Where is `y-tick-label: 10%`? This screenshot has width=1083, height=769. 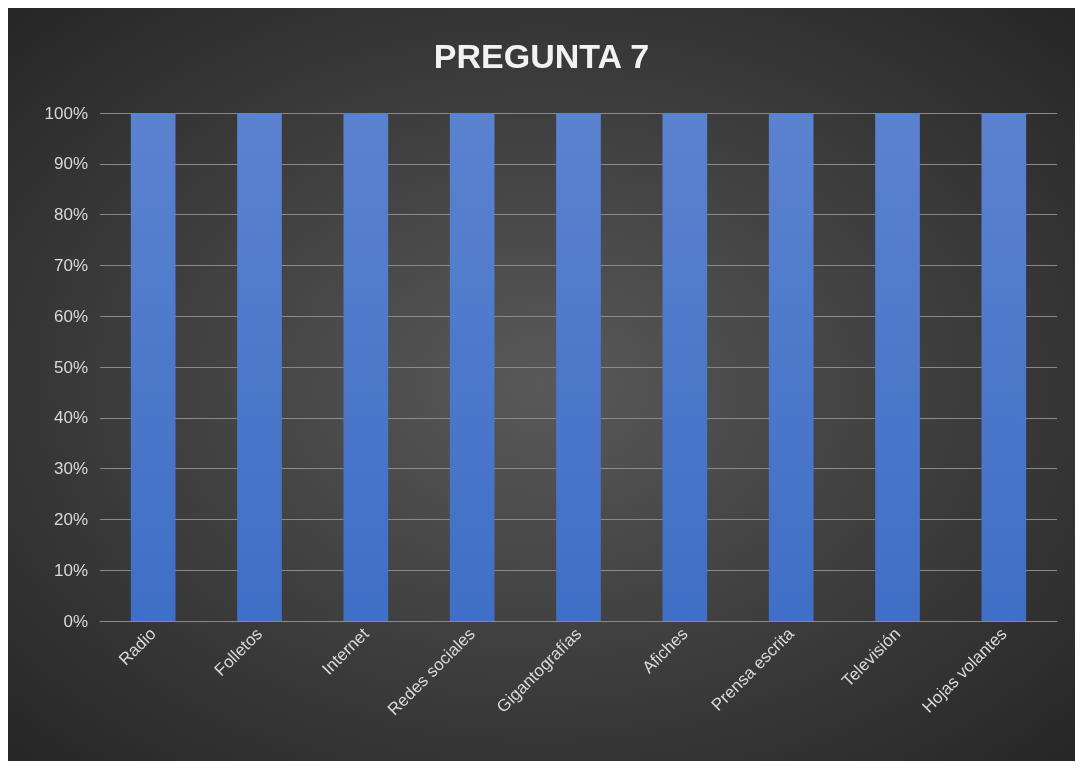
y-tick-label: 10% is located at coordinates (70, 570).